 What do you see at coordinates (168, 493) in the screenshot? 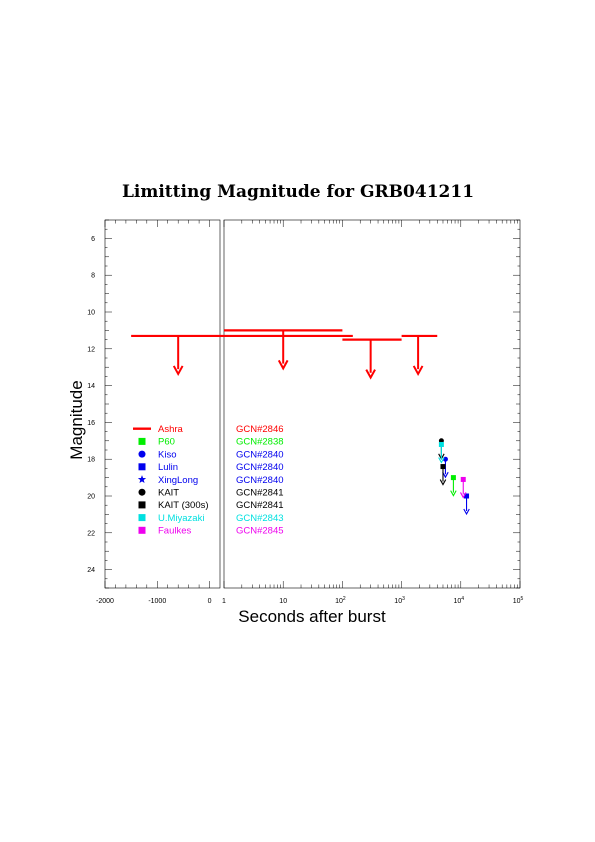
I see `legend-series-name: KAIT` at bounding box center [168, 493].